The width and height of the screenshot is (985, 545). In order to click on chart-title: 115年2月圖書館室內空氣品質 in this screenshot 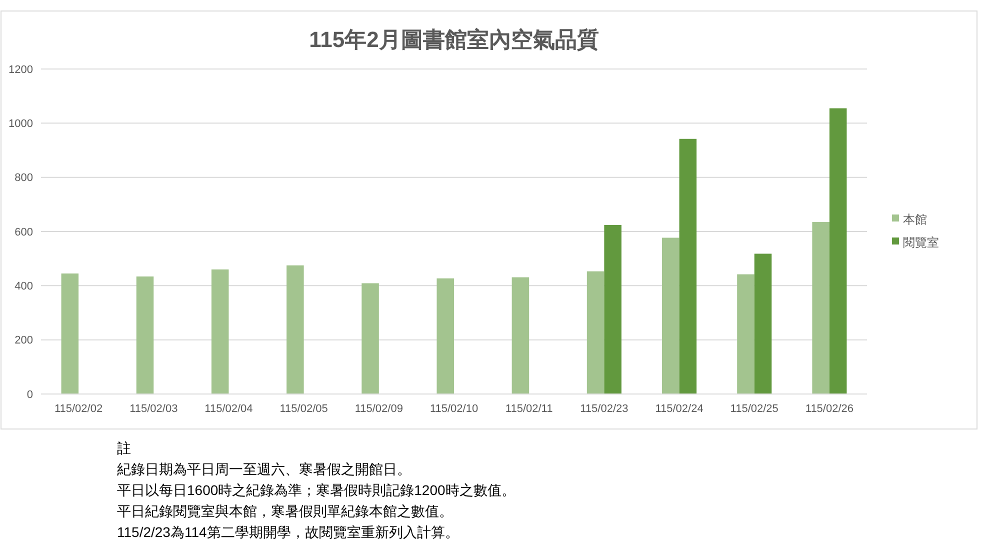, I will do `click(454, 39)`.